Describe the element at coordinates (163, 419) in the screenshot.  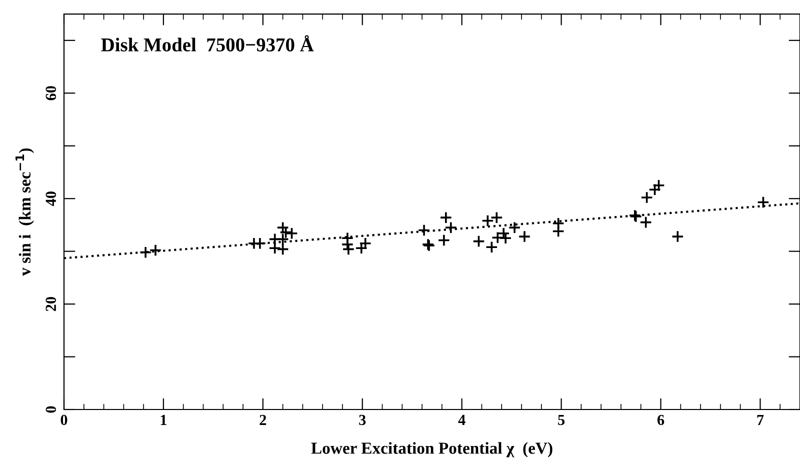
I see `x-tick-label: 1` at that location.